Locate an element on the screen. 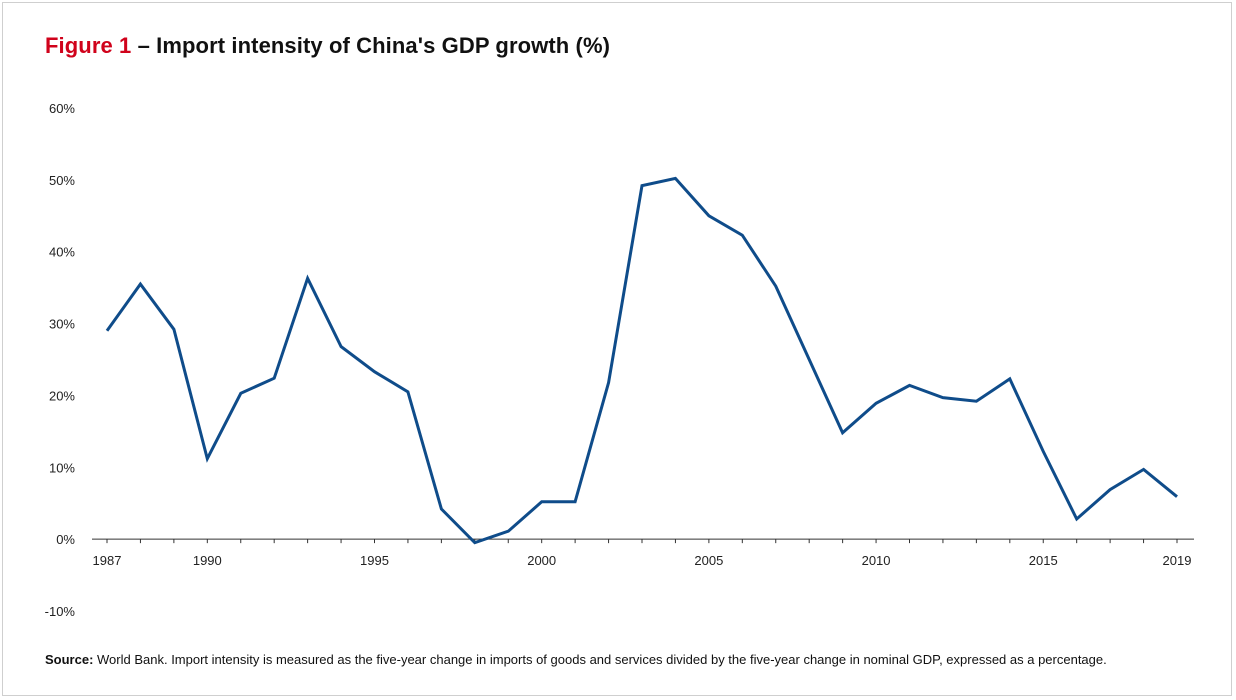 The image size is (1236, 700). x-tick-label: 2019 is located at coordinates (1177, 560).